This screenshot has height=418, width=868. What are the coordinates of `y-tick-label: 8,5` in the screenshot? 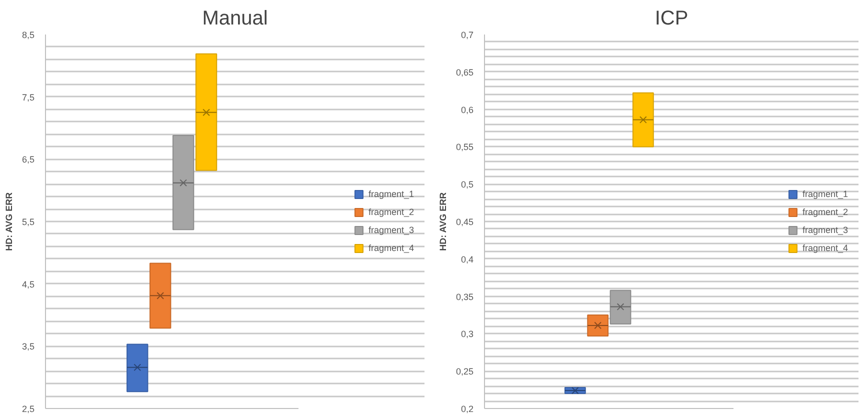 It's located at (28, 35).